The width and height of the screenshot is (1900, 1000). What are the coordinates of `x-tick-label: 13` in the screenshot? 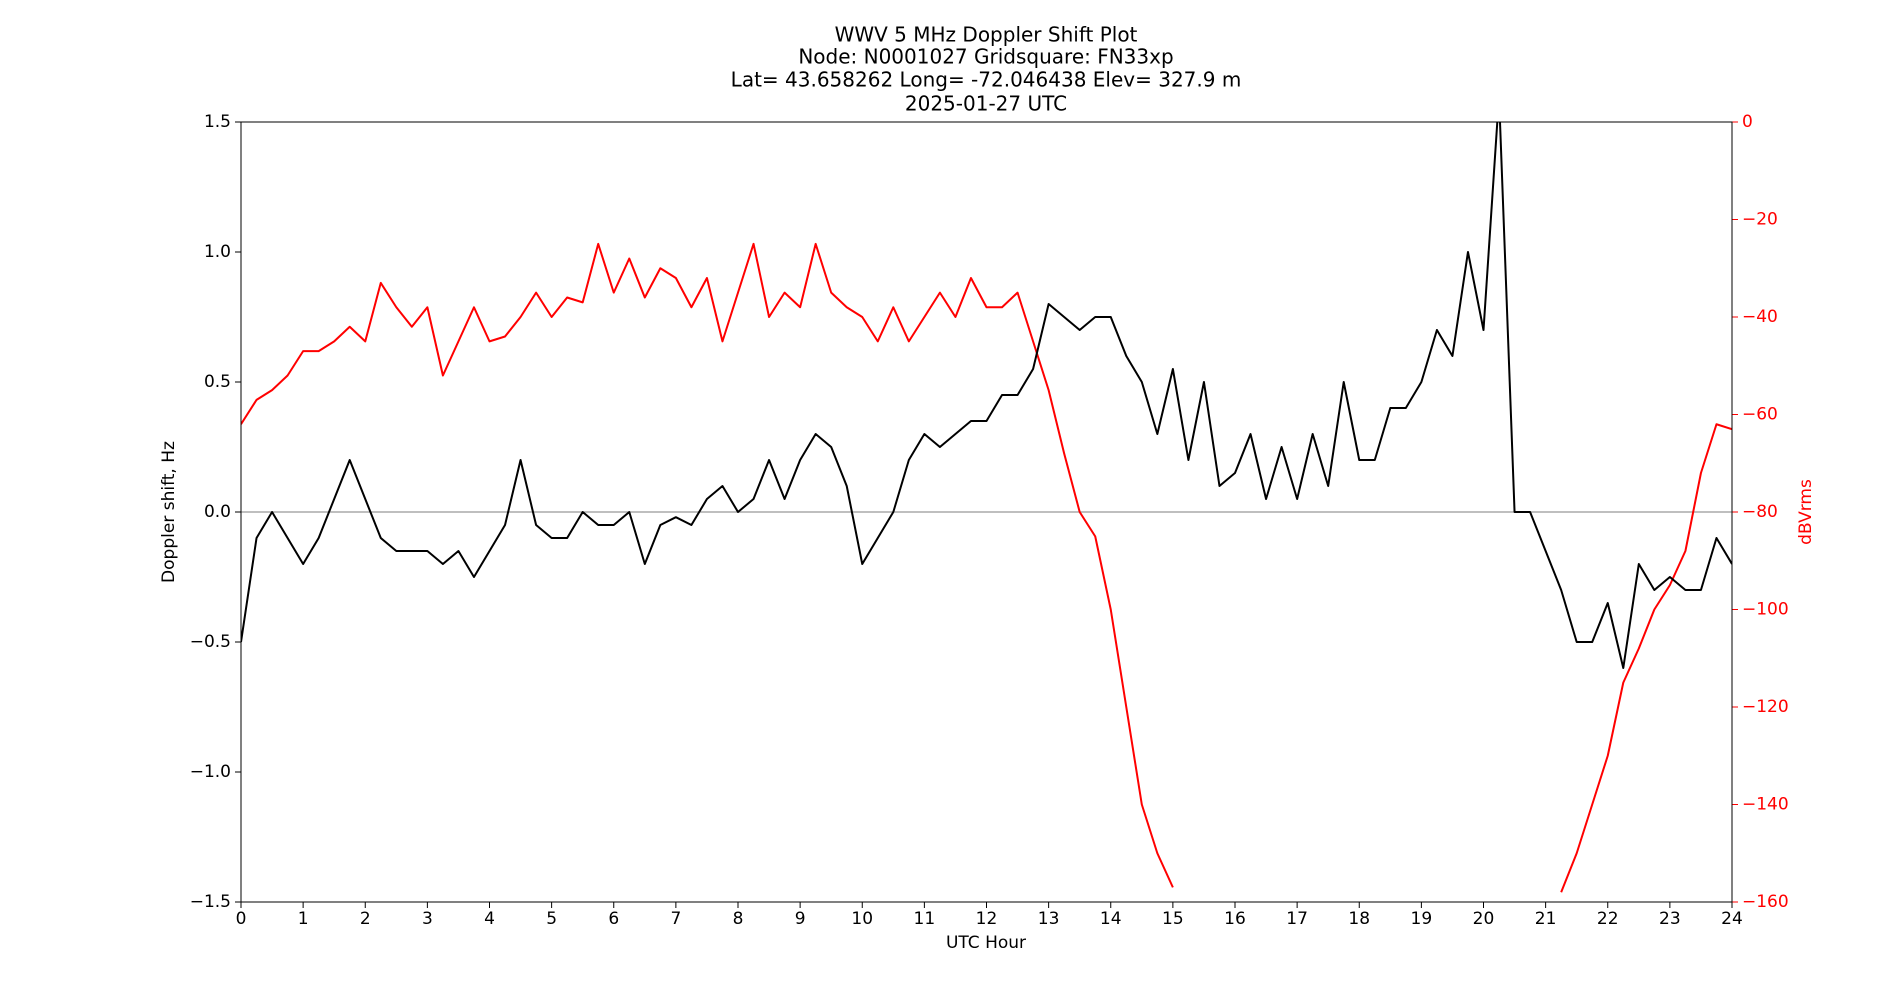 It's located at (1049, 919).